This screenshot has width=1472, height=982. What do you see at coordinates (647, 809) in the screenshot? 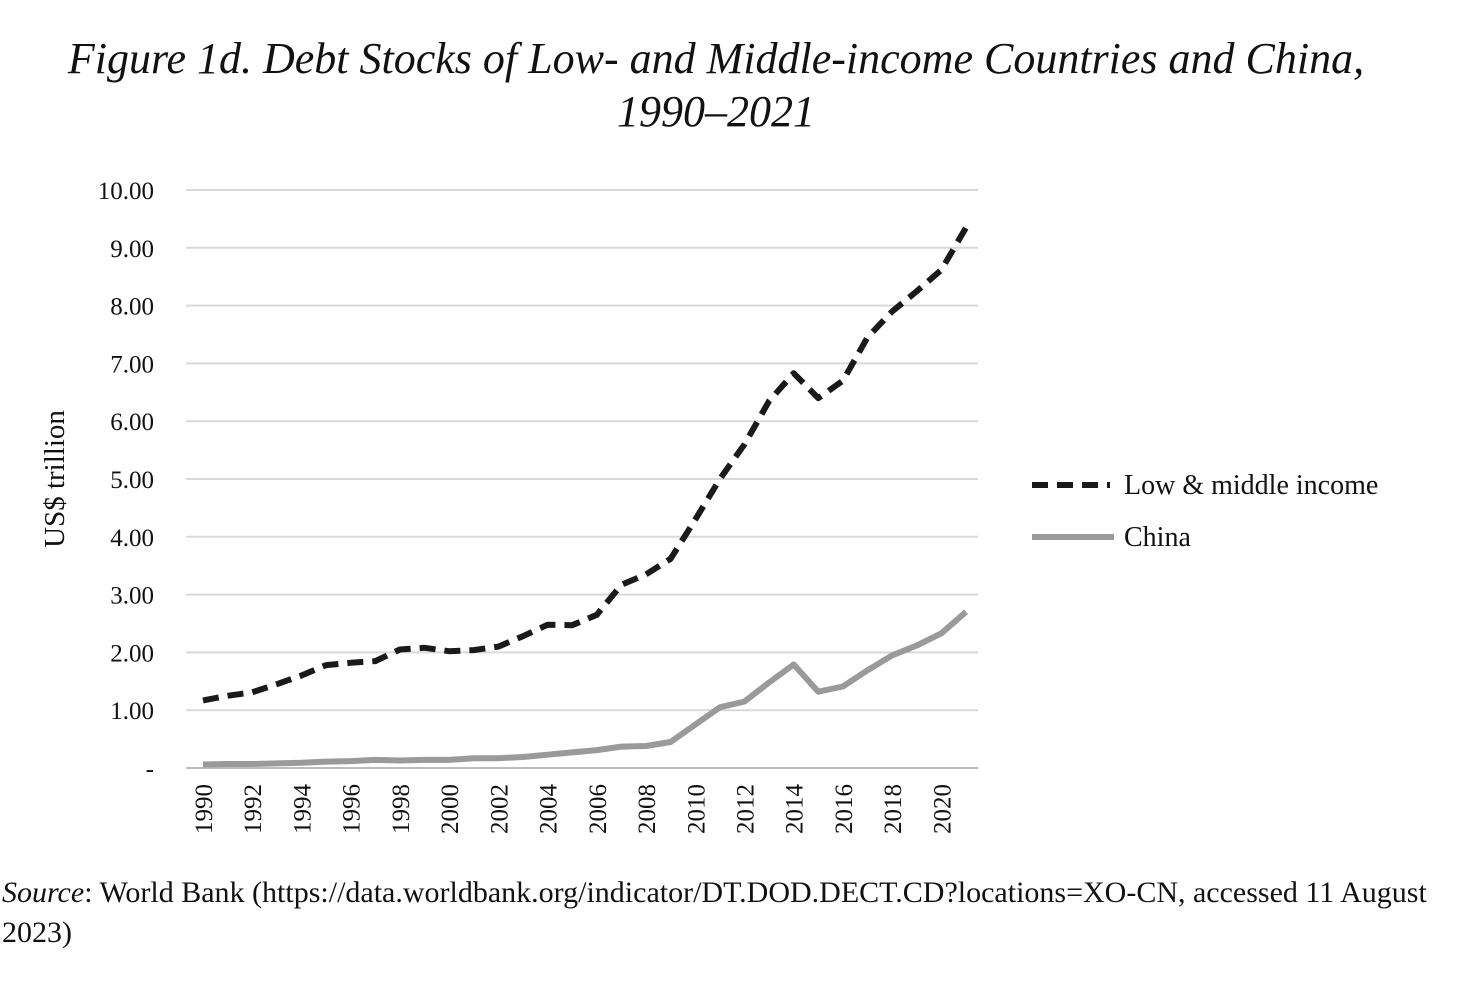
I see `x-tick-label: 2008` at bounding box center [647, 809].